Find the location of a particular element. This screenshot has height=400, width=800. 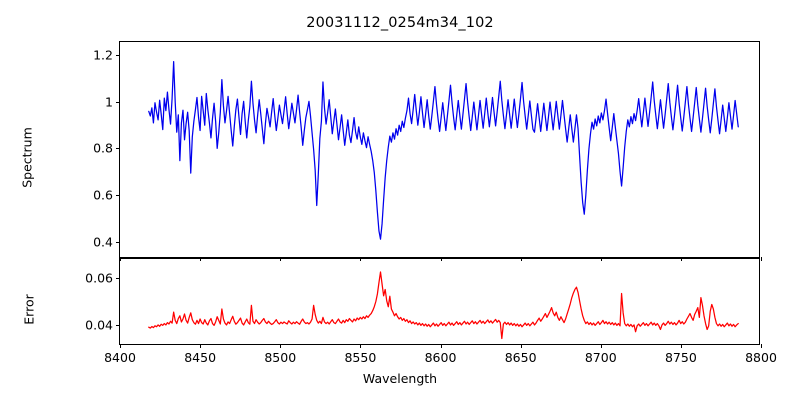

spectrum-ytick-label: 0.8 is located at coordinates (103, 148).